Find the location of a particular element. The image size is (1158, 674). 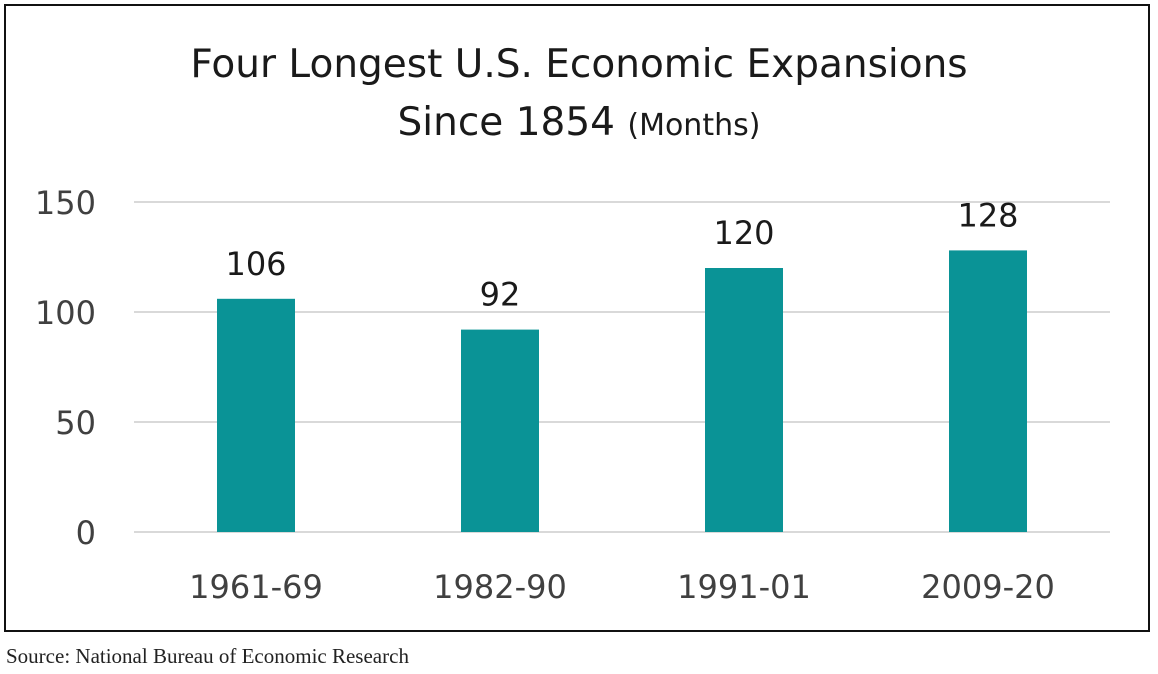

chart-title-line2: Since 1854 (Months) is located at coordinates (579, 124).